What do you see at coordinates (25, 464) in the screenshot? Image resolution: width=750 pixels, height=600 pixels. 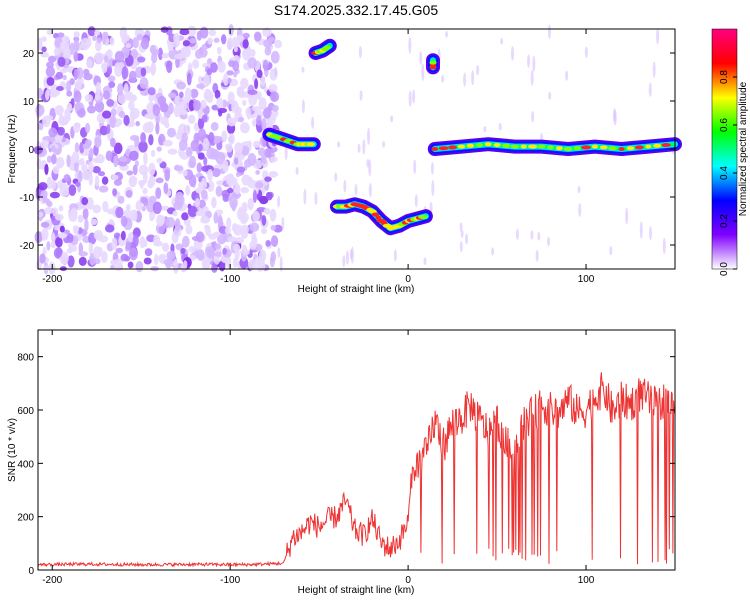 I see `y-tick-label: 400` at bounding box center [25, 464].